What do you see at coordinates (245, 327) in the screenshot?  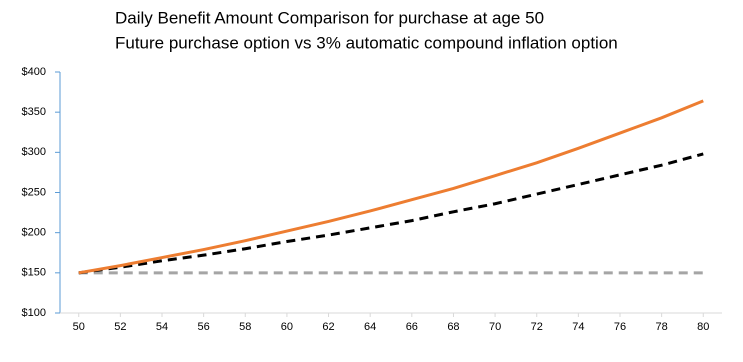 I see `x-tick-label: 58` at bounding box center [245, 327].